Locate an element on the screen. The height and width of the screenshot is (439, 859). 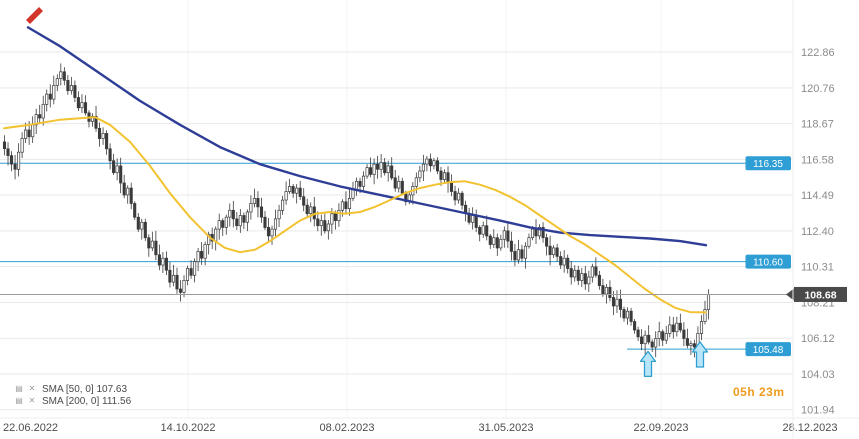
level-label-text: 105.48 is located at coordinates (768, 350).